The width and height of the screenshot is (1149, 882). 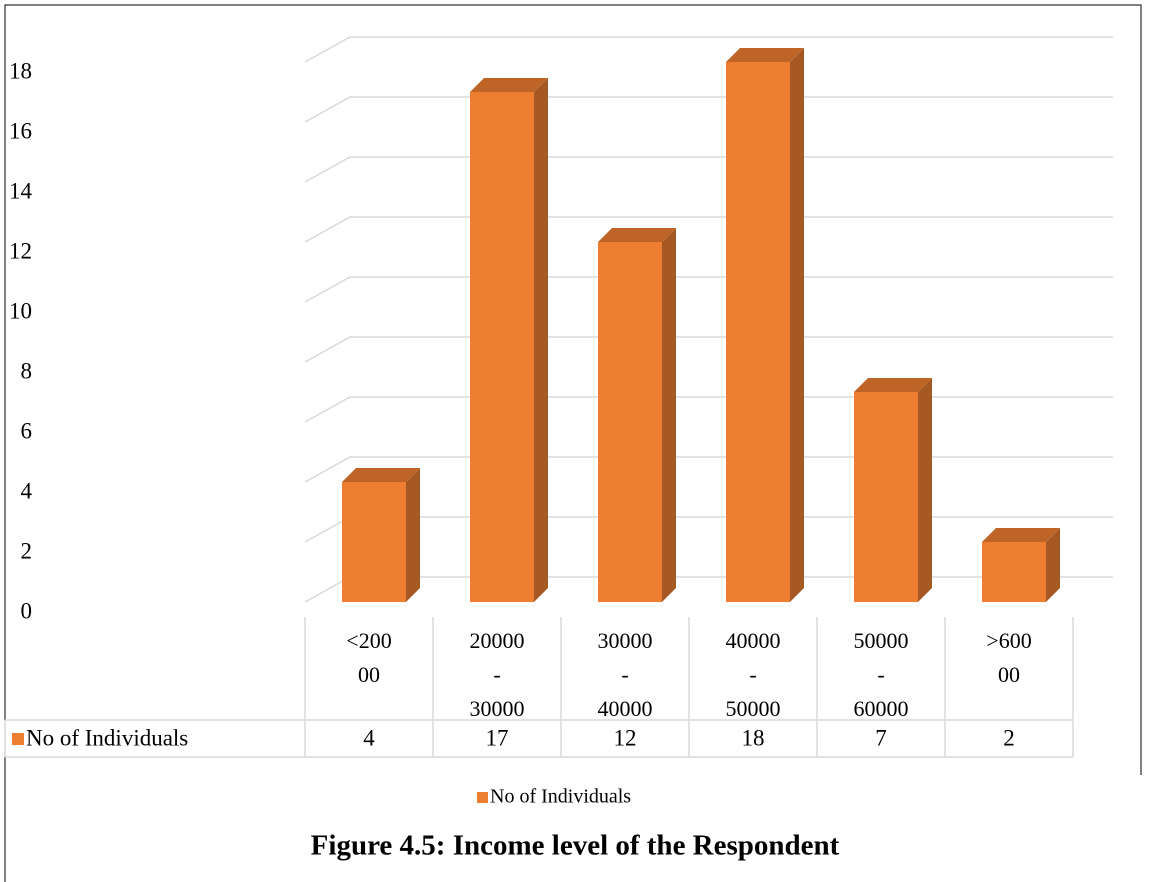 What do you see at coordinates (20, 130) in the screenshot?
I see `y-tick-label: 16` at bounding box center [20, 130].